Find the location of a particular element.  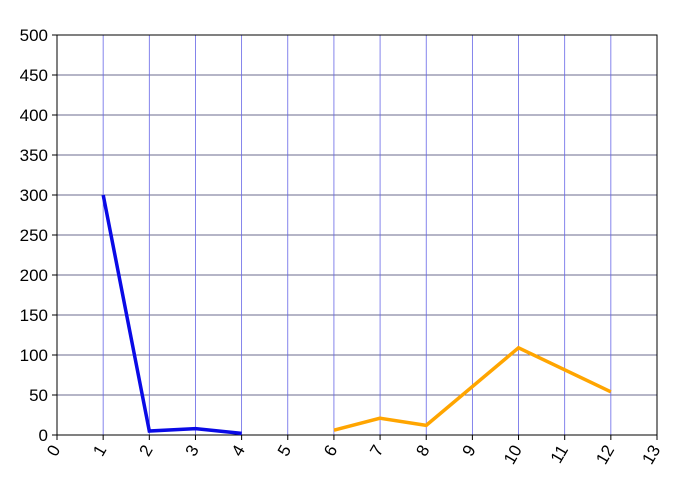

y-tick-label: 350 is located at coordinates (34, 155).